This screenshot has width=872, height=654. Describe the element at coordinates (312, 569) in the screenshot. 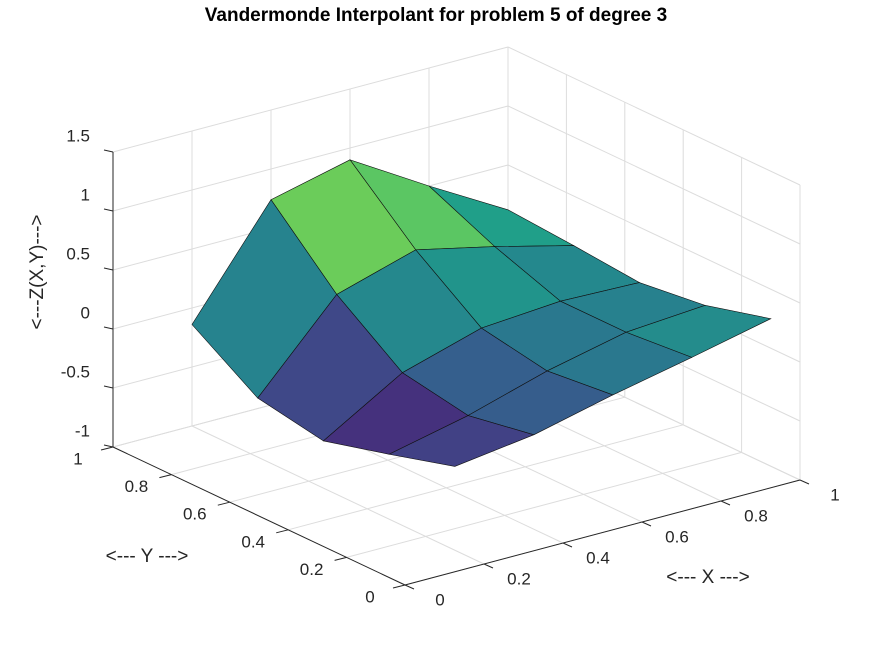

I see `y-tick-label: 0.2` at that location.